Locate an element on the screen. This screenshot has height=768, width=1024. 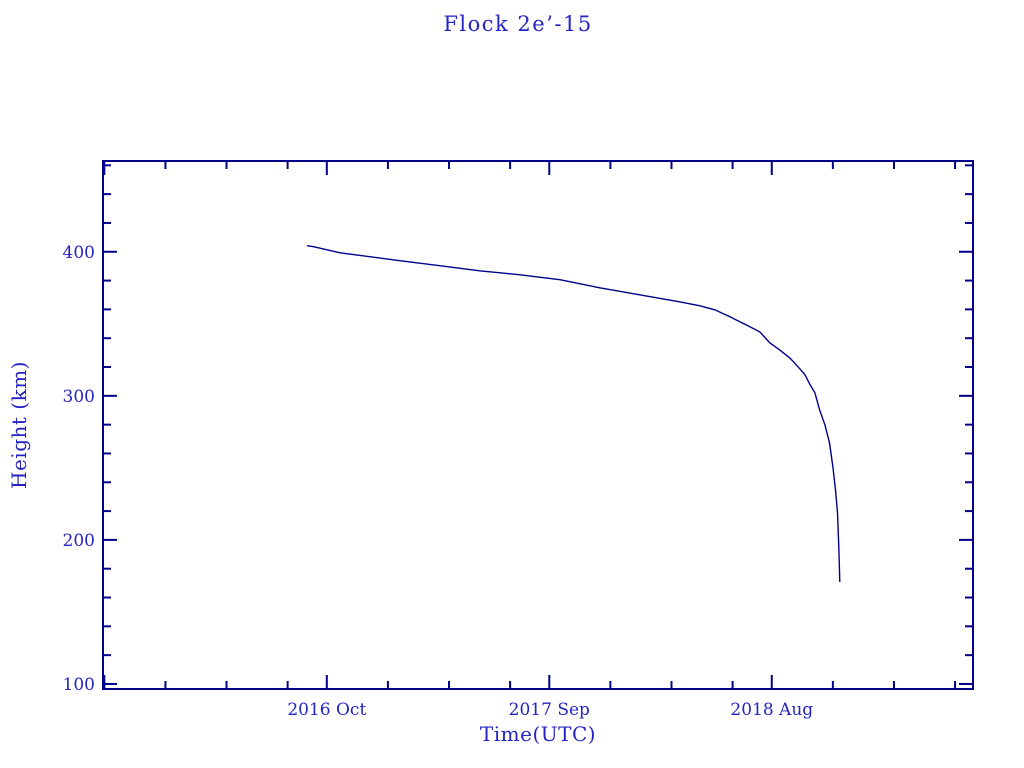
y-tick-label: 100 is located at coordinates (79, 685).